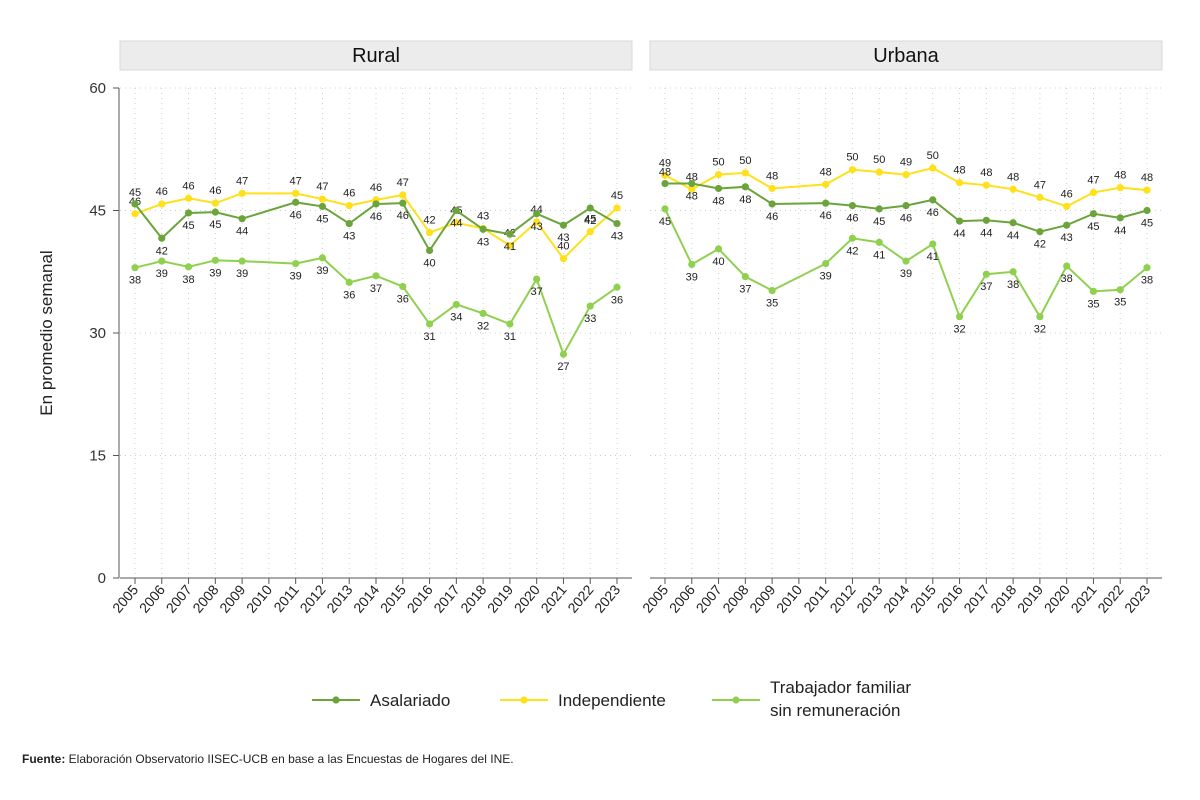 This screenshot has width=1200, height=800. Describe the element at coordinates (563, 367) in the screenshot. I see `data-label: 27` at that location.